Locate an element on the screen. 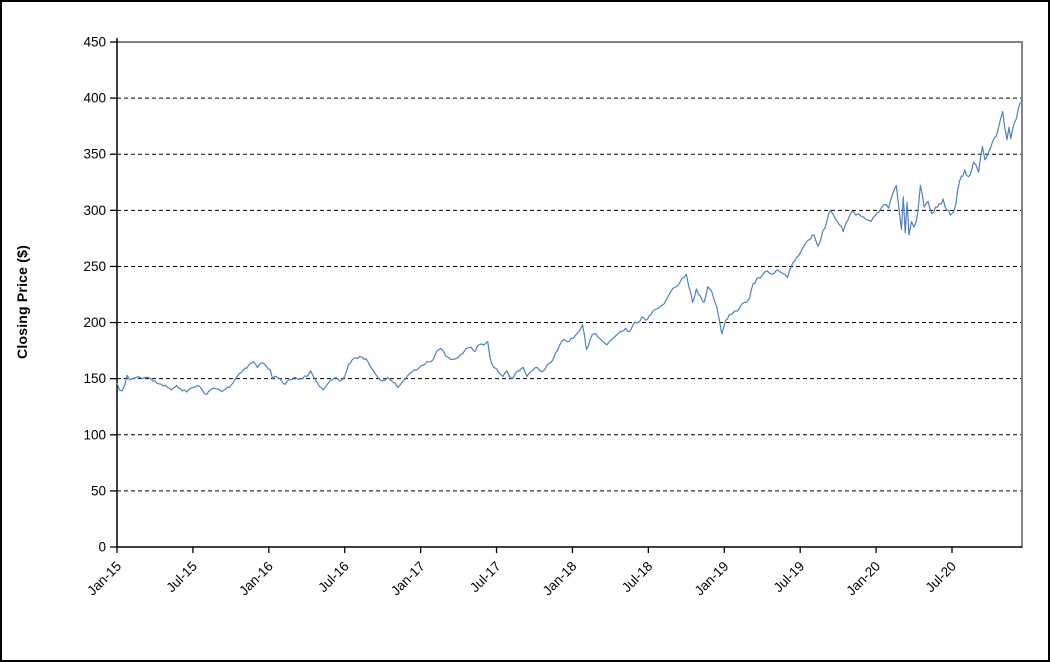 The width and height of the screenshot is (1050, 662). y-axis-tick-label: 250 is located at coordinates (94, 266).